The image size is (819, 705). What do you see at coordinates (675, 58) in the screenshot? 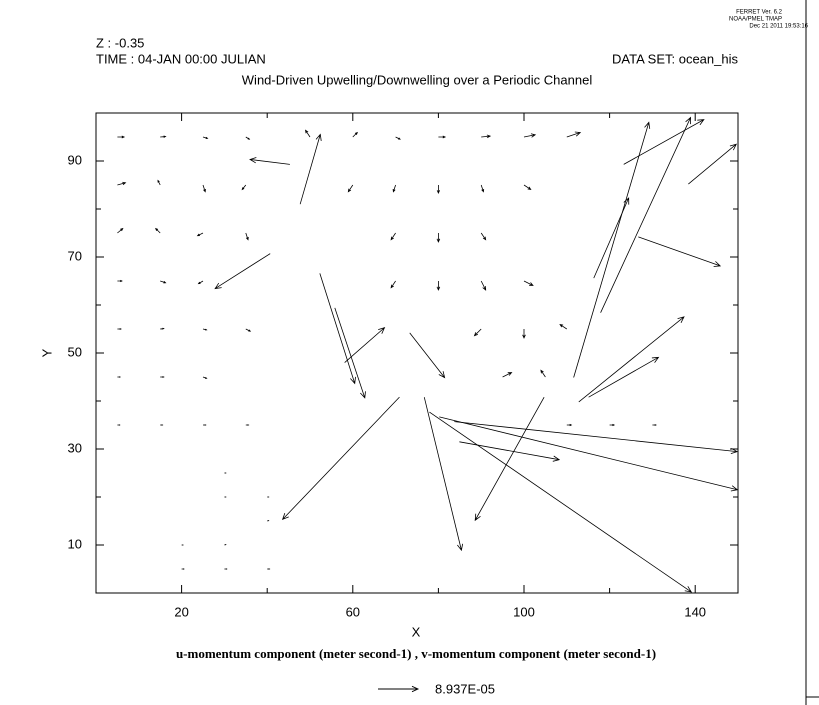
I see `header-dataset: DATA SET: ocean_his` at bounding box center [675, 58].